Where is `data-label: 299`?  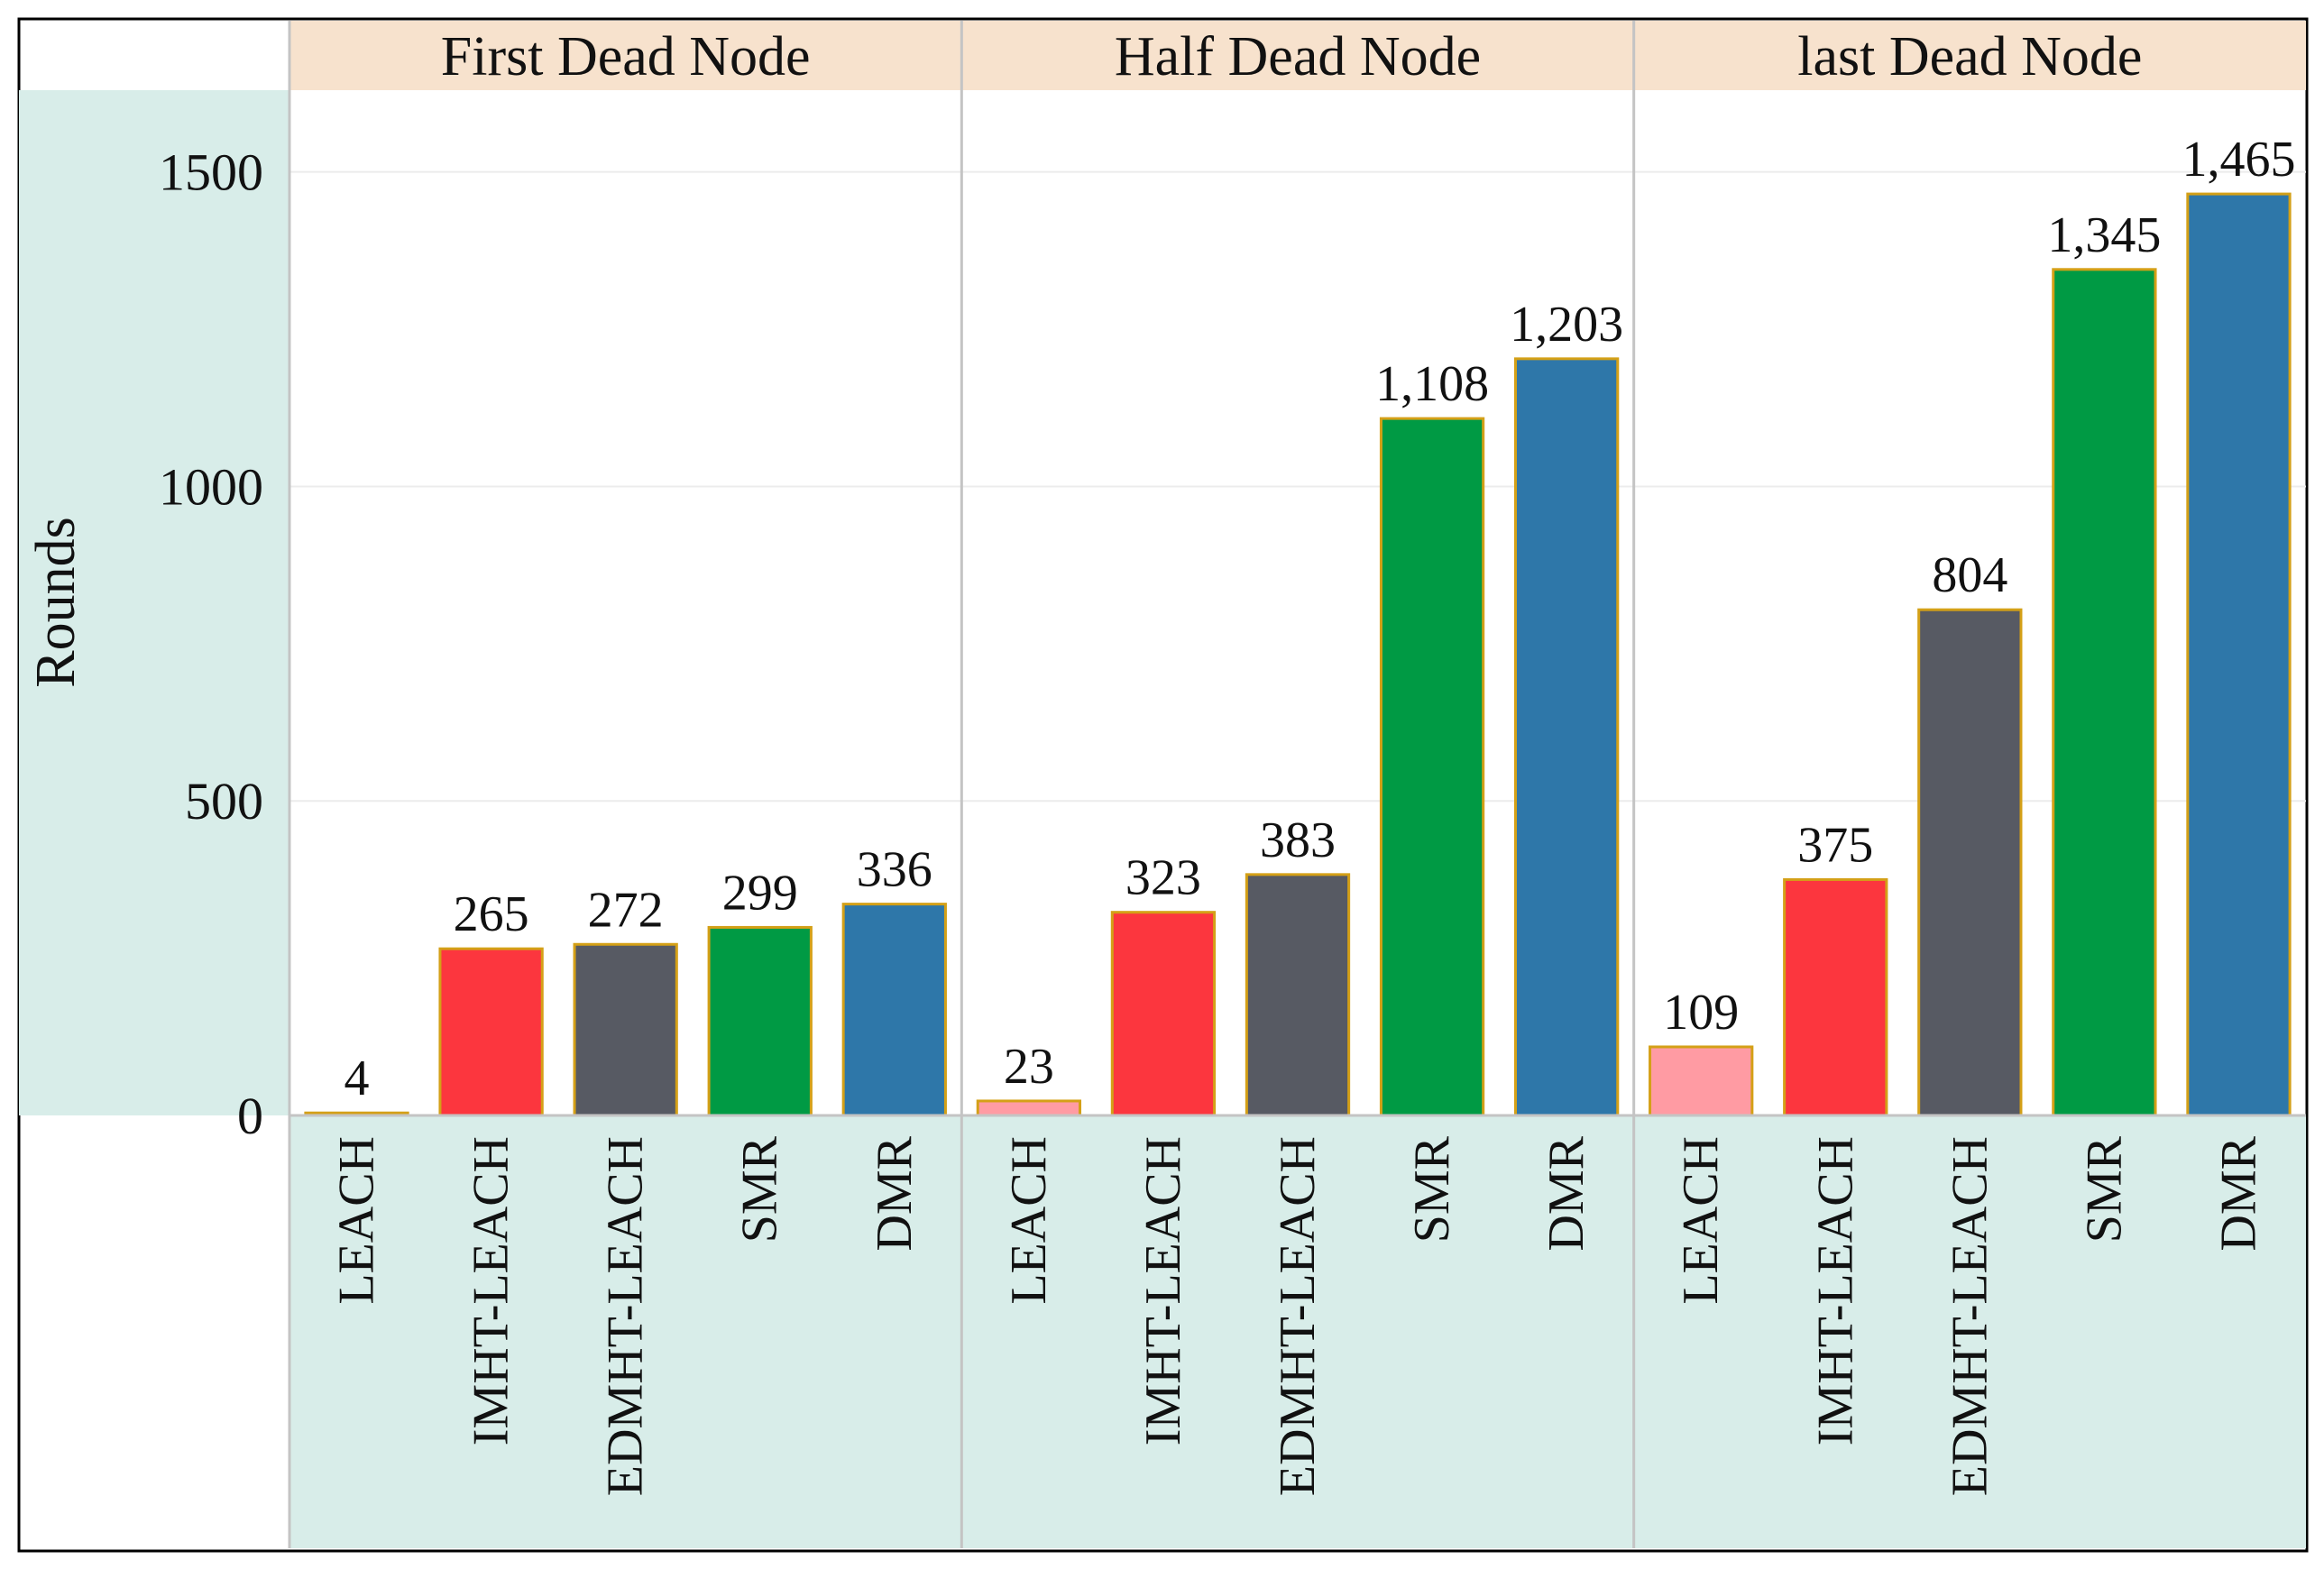 data-label: 299 is located at coordinates (760, 893).